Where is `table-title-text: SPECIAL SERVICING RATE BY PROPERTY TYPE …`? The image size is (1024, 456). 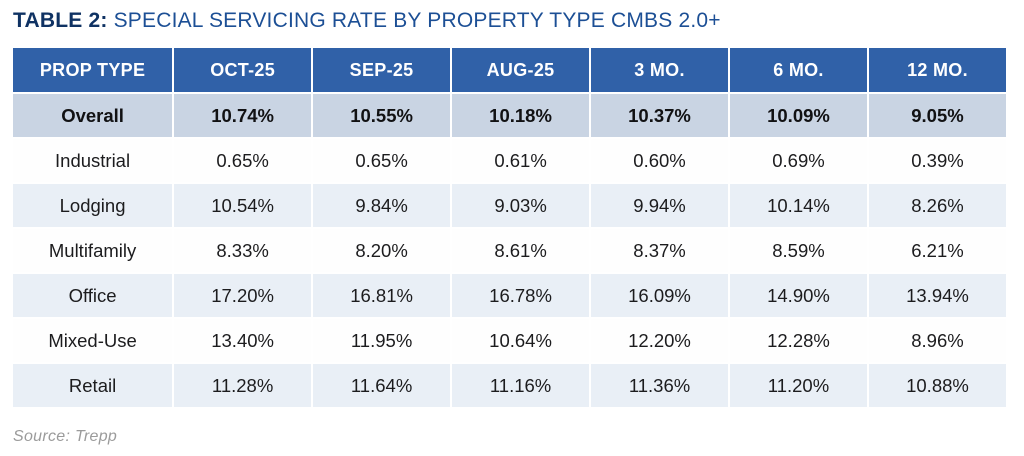 table-title-text: SPECIAL SERVICING RATE BY PROPERTY TYPE … is located at coordinates (414, 20).